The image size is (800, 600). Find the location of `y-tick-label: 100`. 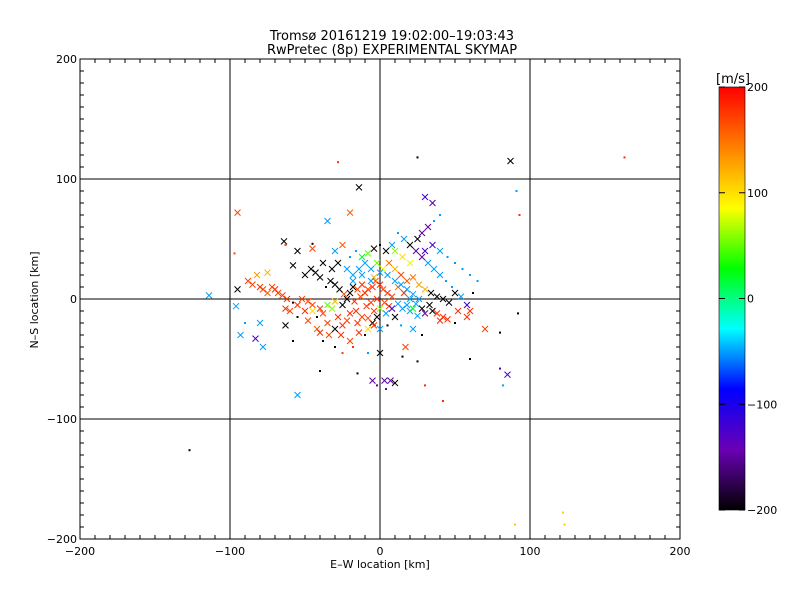

y-tick-label: 100 is located at coordinates (66, 179).